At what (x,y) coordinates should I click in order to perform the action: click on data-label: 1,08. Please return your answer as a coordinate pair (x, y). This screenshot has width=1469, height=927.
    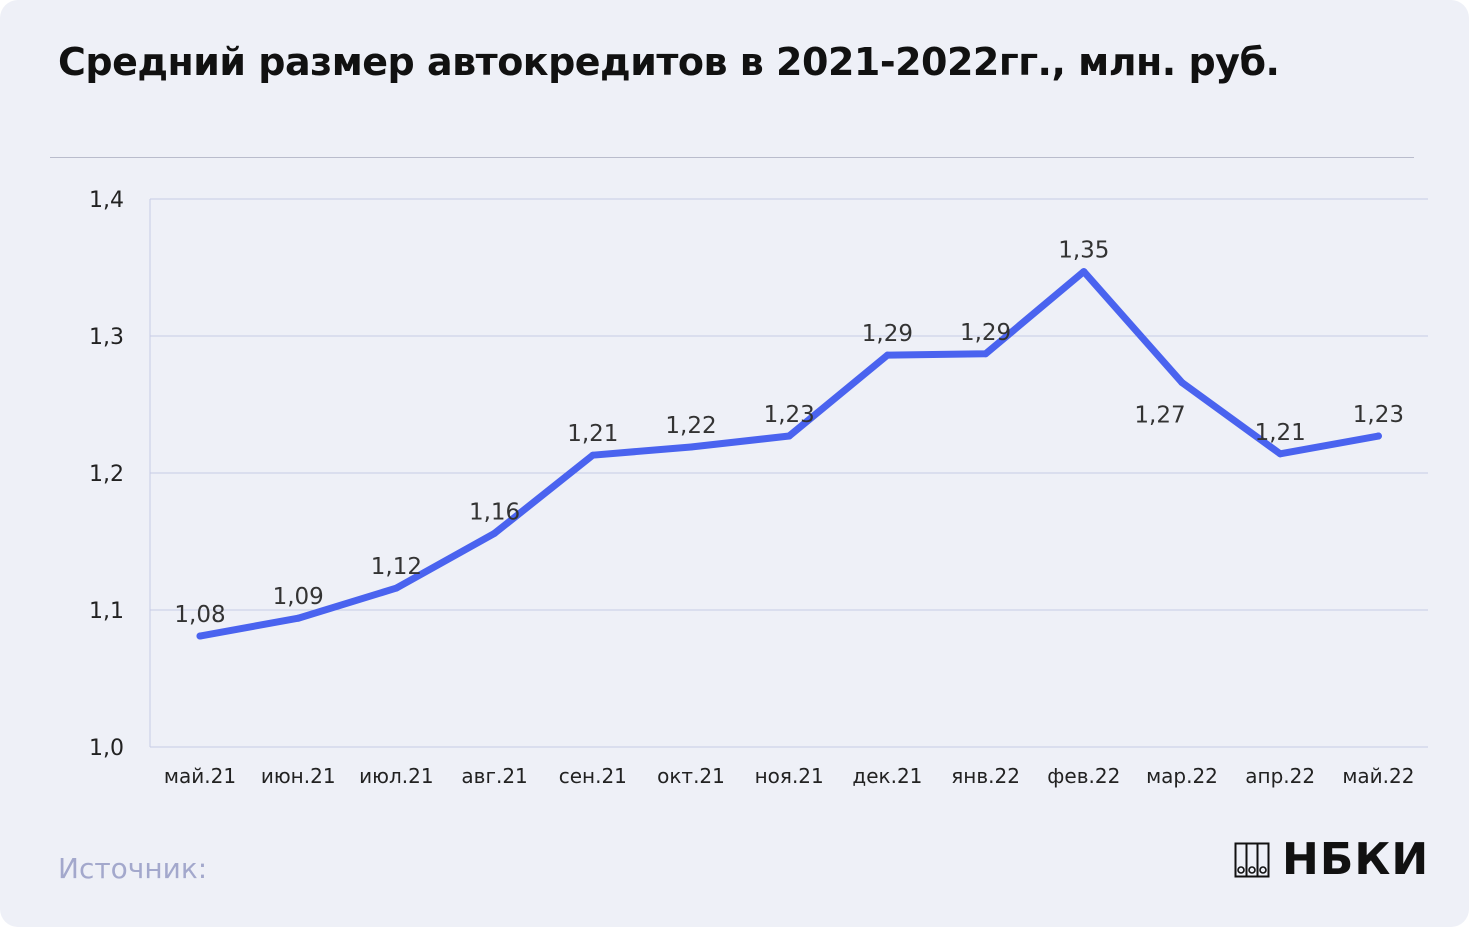
    Looking at the image, I should click on (199, 615).